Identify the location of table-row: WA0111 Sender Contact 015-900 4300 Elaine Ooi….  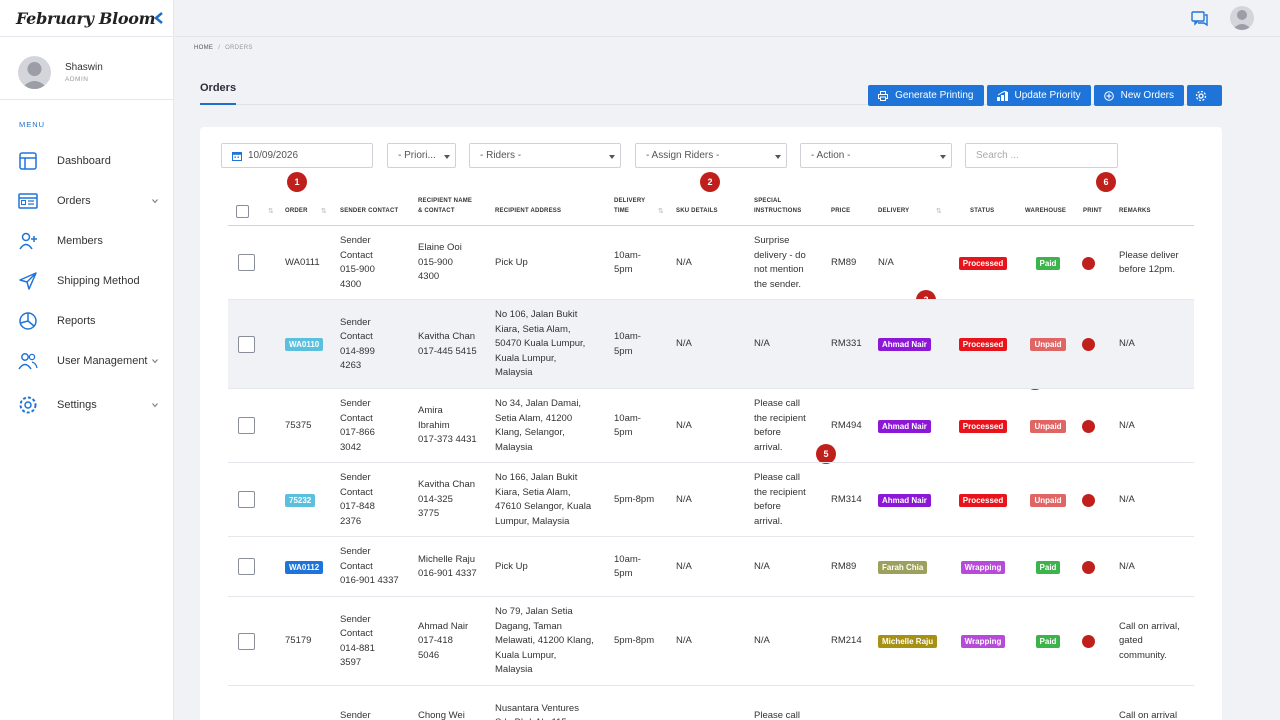
(711, 263).